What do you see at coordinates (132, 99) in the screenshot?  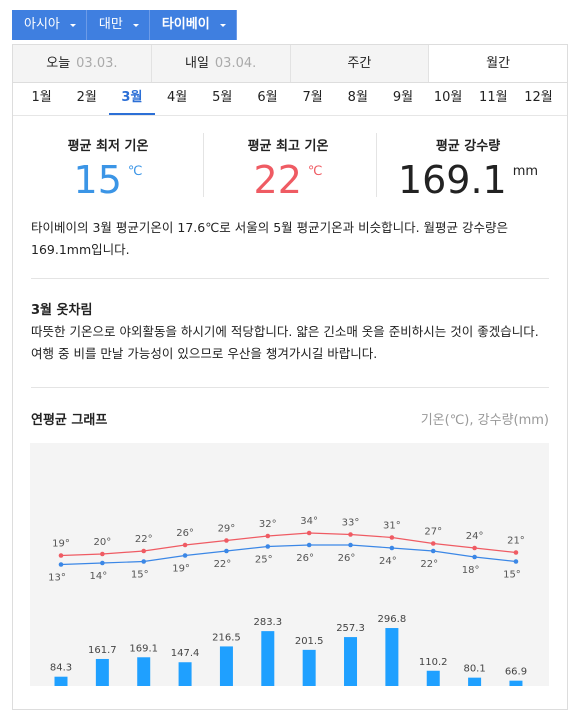 I see `month-tab: 3월` at bounding box center [132, 99].